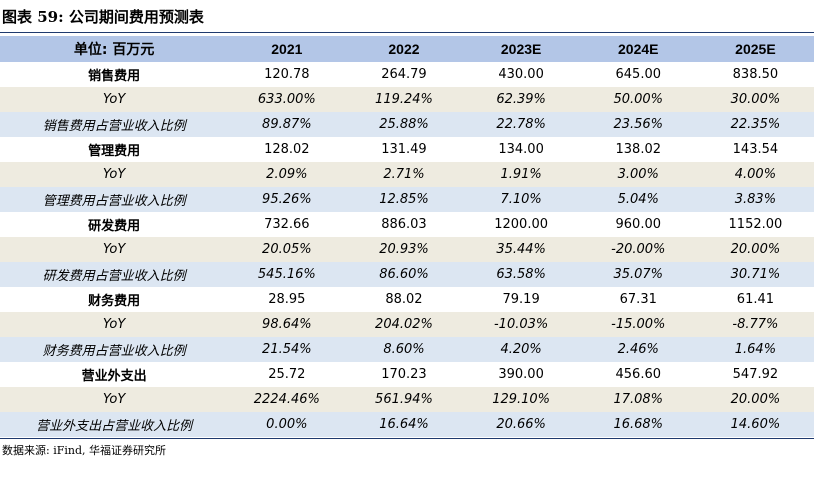 Image resolution: width=821 pixels, height=478 pixels. Describe the element at coordinates (521, 249) in the screenshot. I see `value-cell: 35.44%` at that location.